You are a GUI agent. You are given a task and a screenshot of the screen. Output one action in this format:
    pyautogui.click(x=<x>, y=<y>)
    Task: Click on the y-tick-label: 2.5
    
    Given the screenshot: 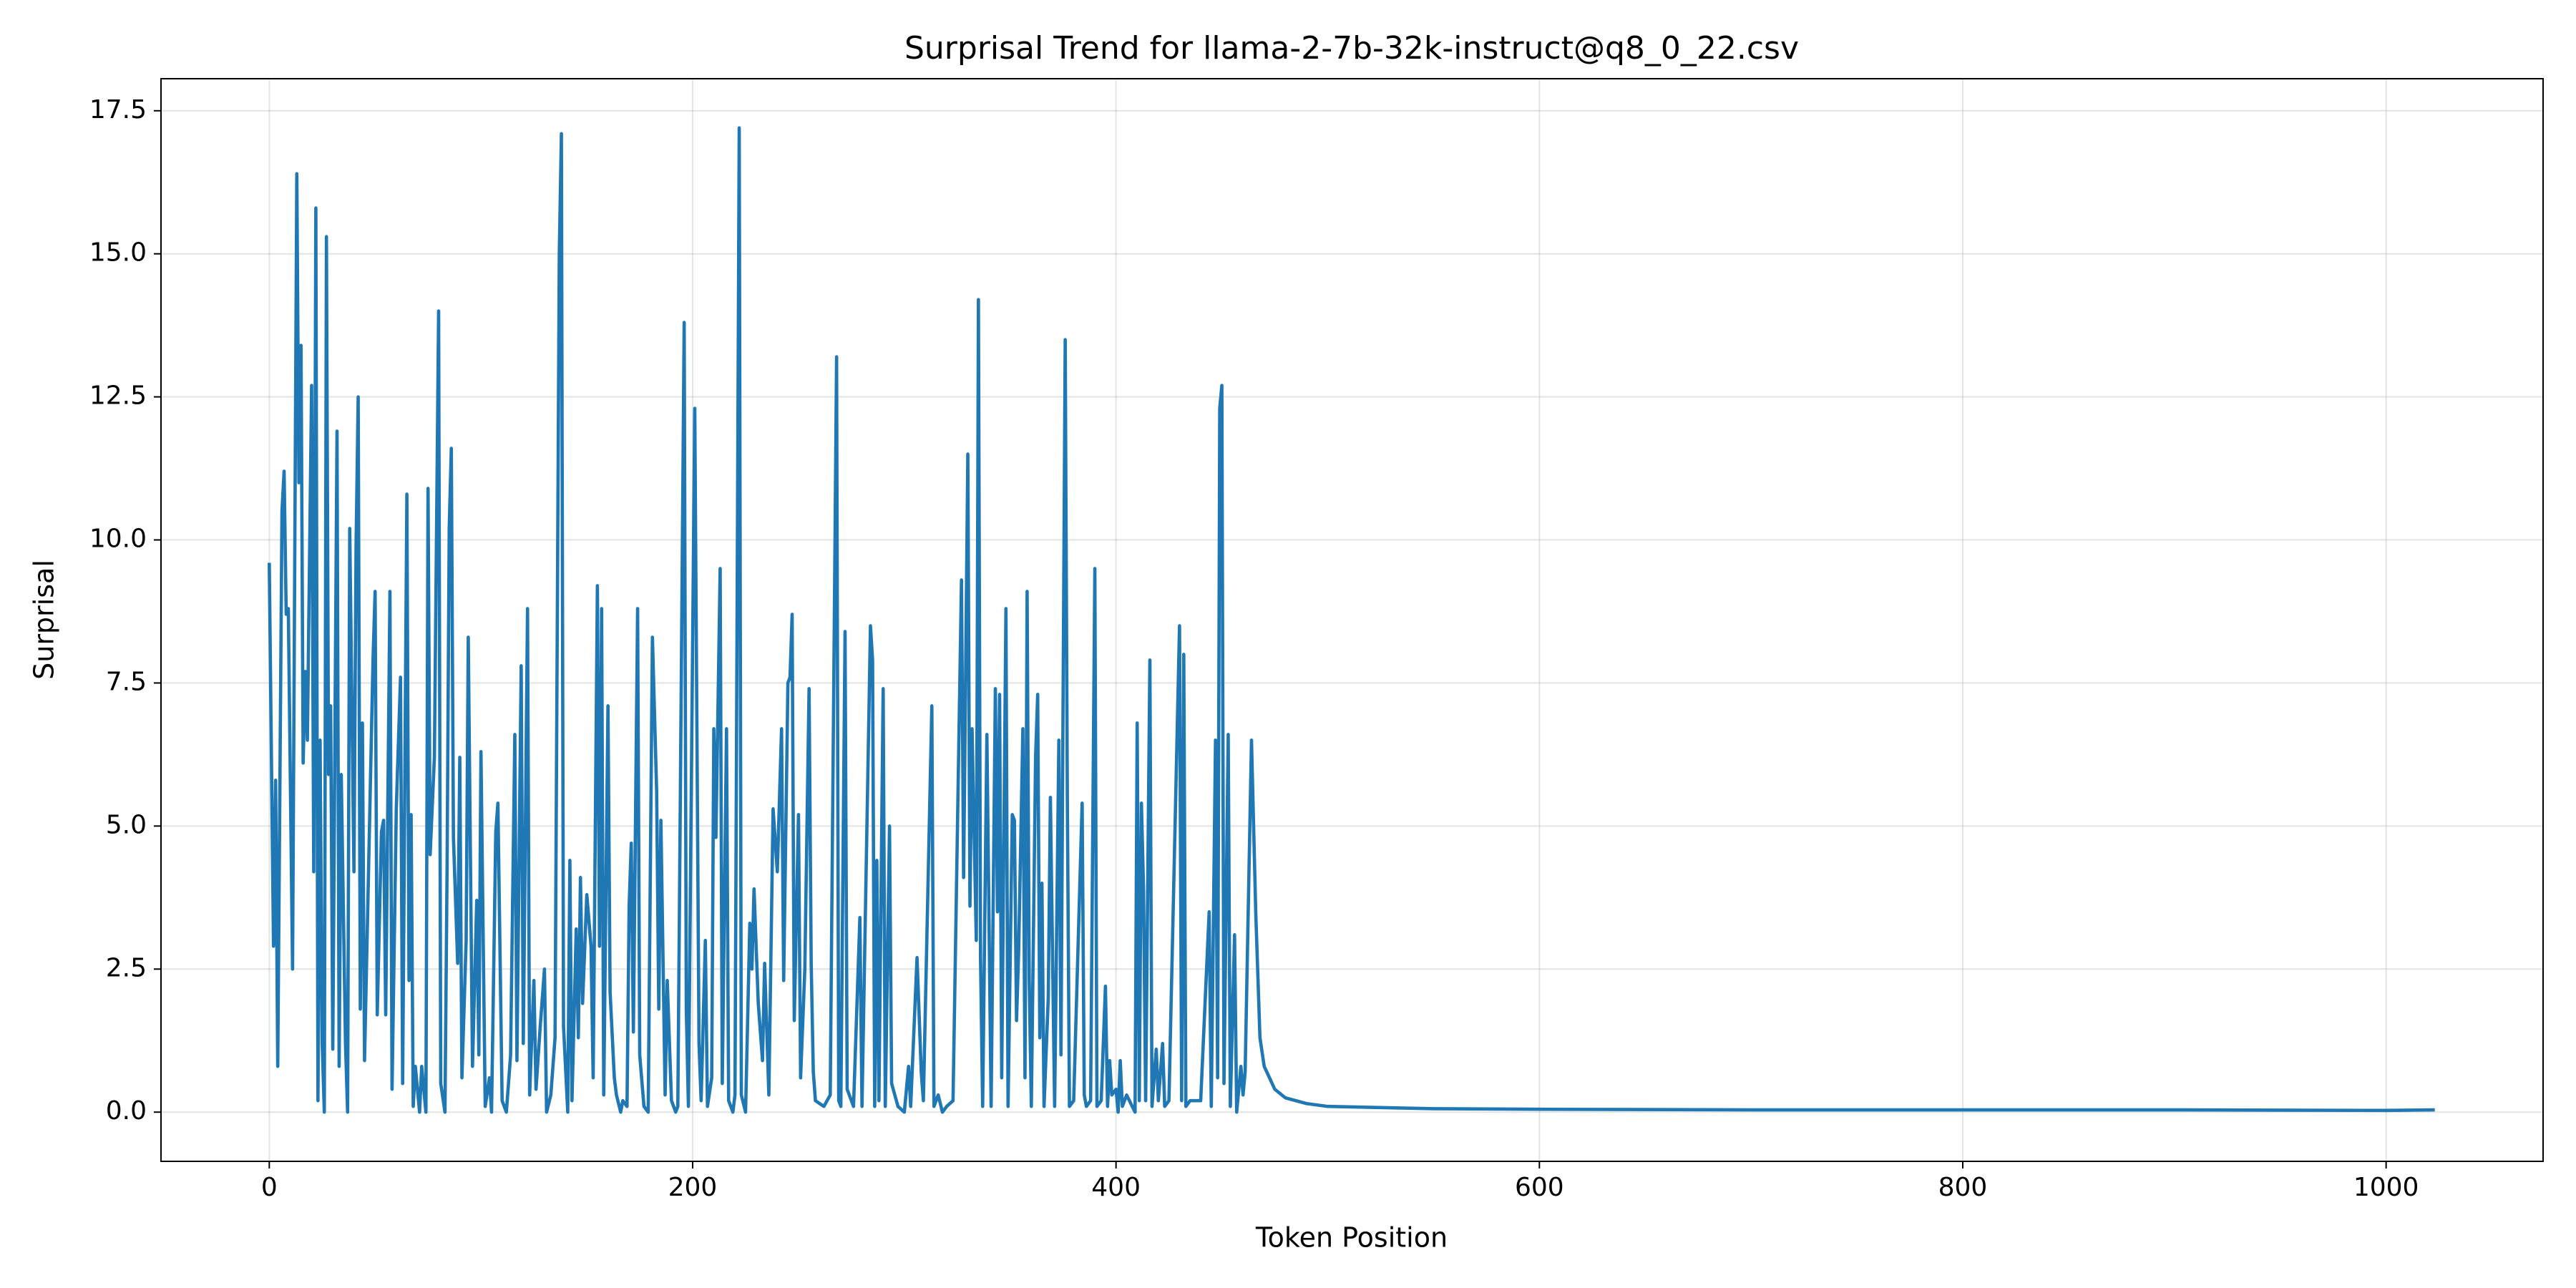 What is the action you would take?
    pyautogui.click(x=126, y=967)
    